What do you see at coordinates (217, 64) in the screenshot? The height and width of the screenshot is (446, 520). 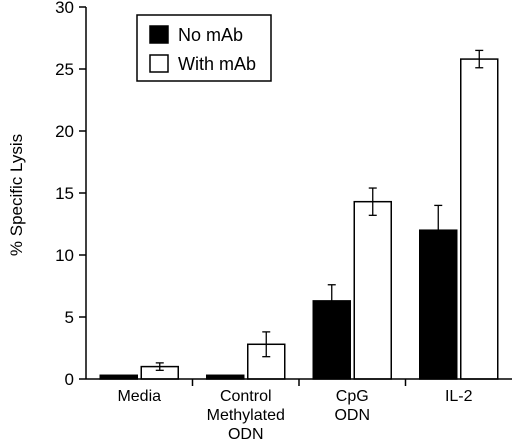 I see `legend-label-1: With mAb` at bounding box center [217, 64].